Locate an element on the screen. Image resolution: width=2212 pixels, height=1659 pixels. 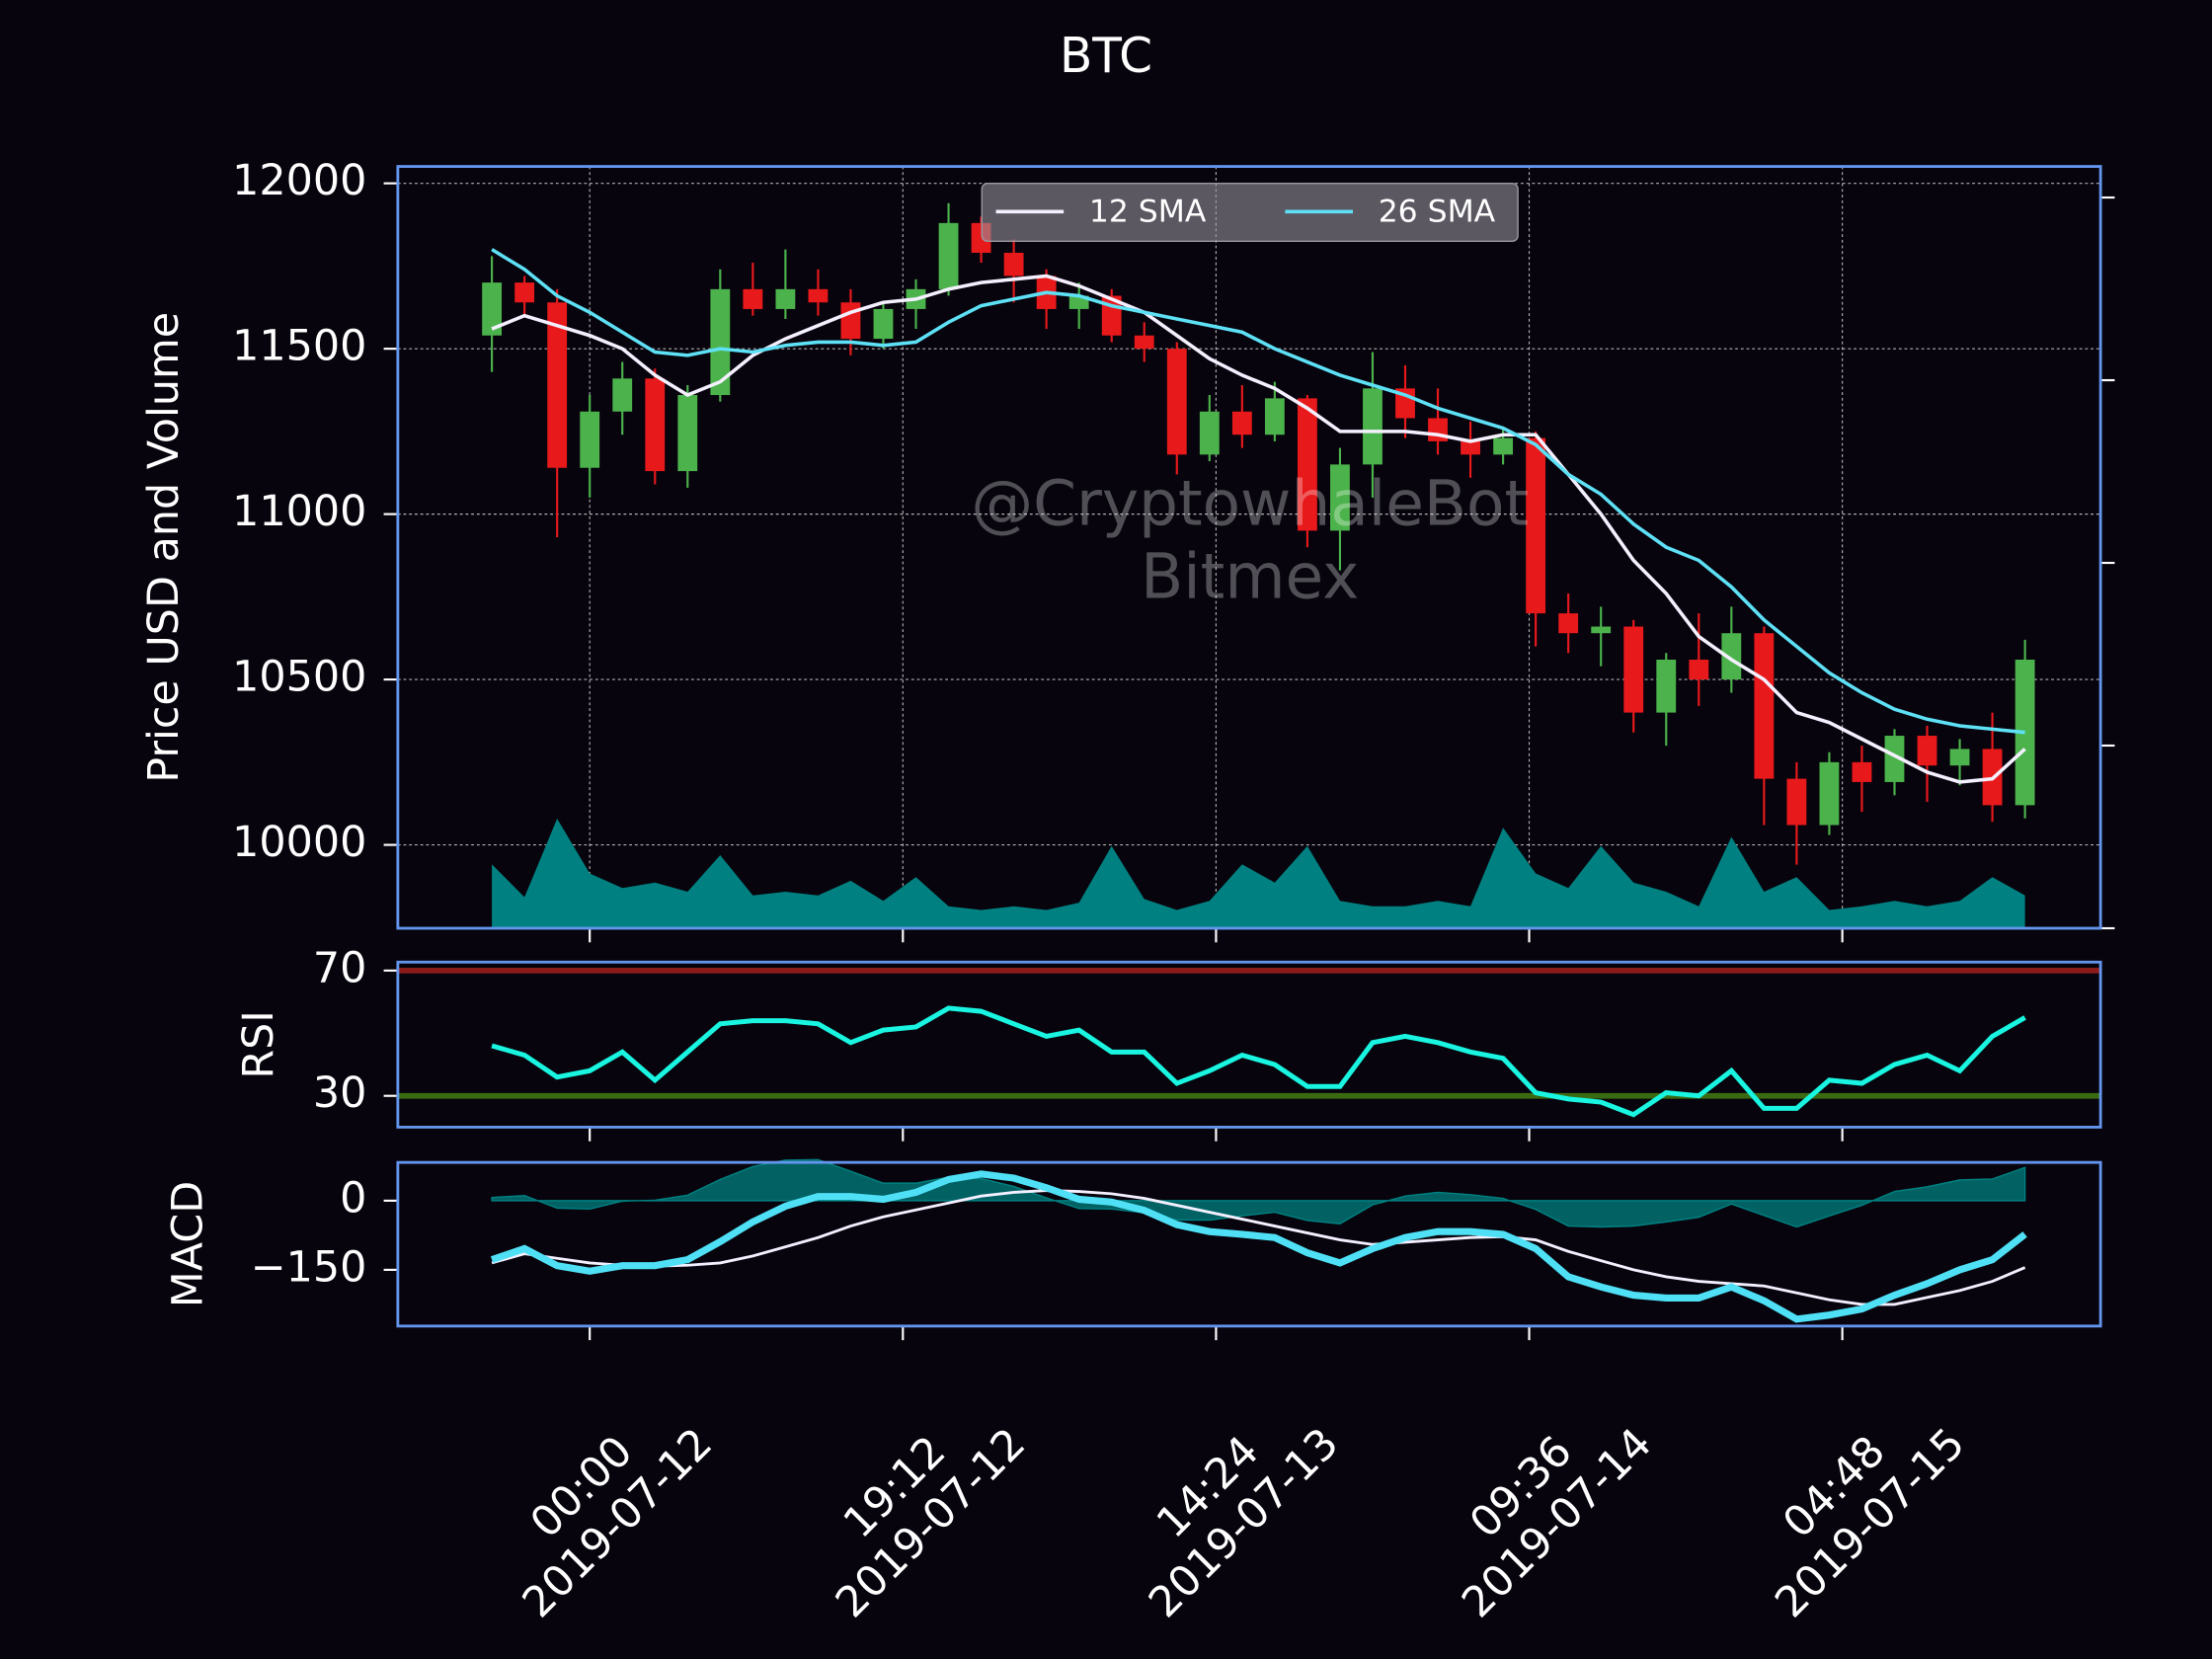
chart-title: BTC is located at coordinates (1106, 57).